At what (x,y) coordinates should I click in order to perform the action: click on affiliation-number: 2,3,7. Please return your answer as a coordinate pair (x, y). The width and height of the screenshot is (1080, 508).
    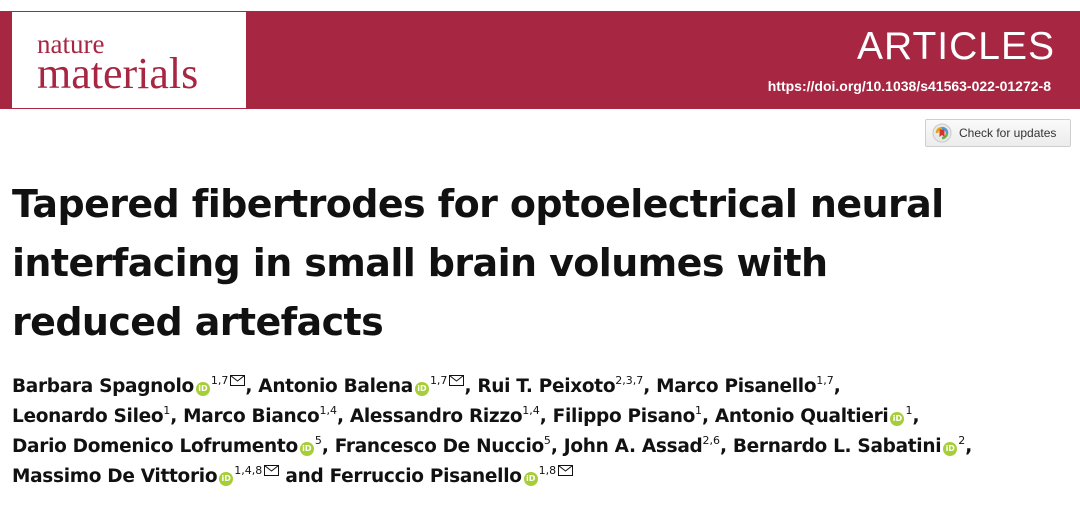
    Looking at the image, I should click on (629, 380).